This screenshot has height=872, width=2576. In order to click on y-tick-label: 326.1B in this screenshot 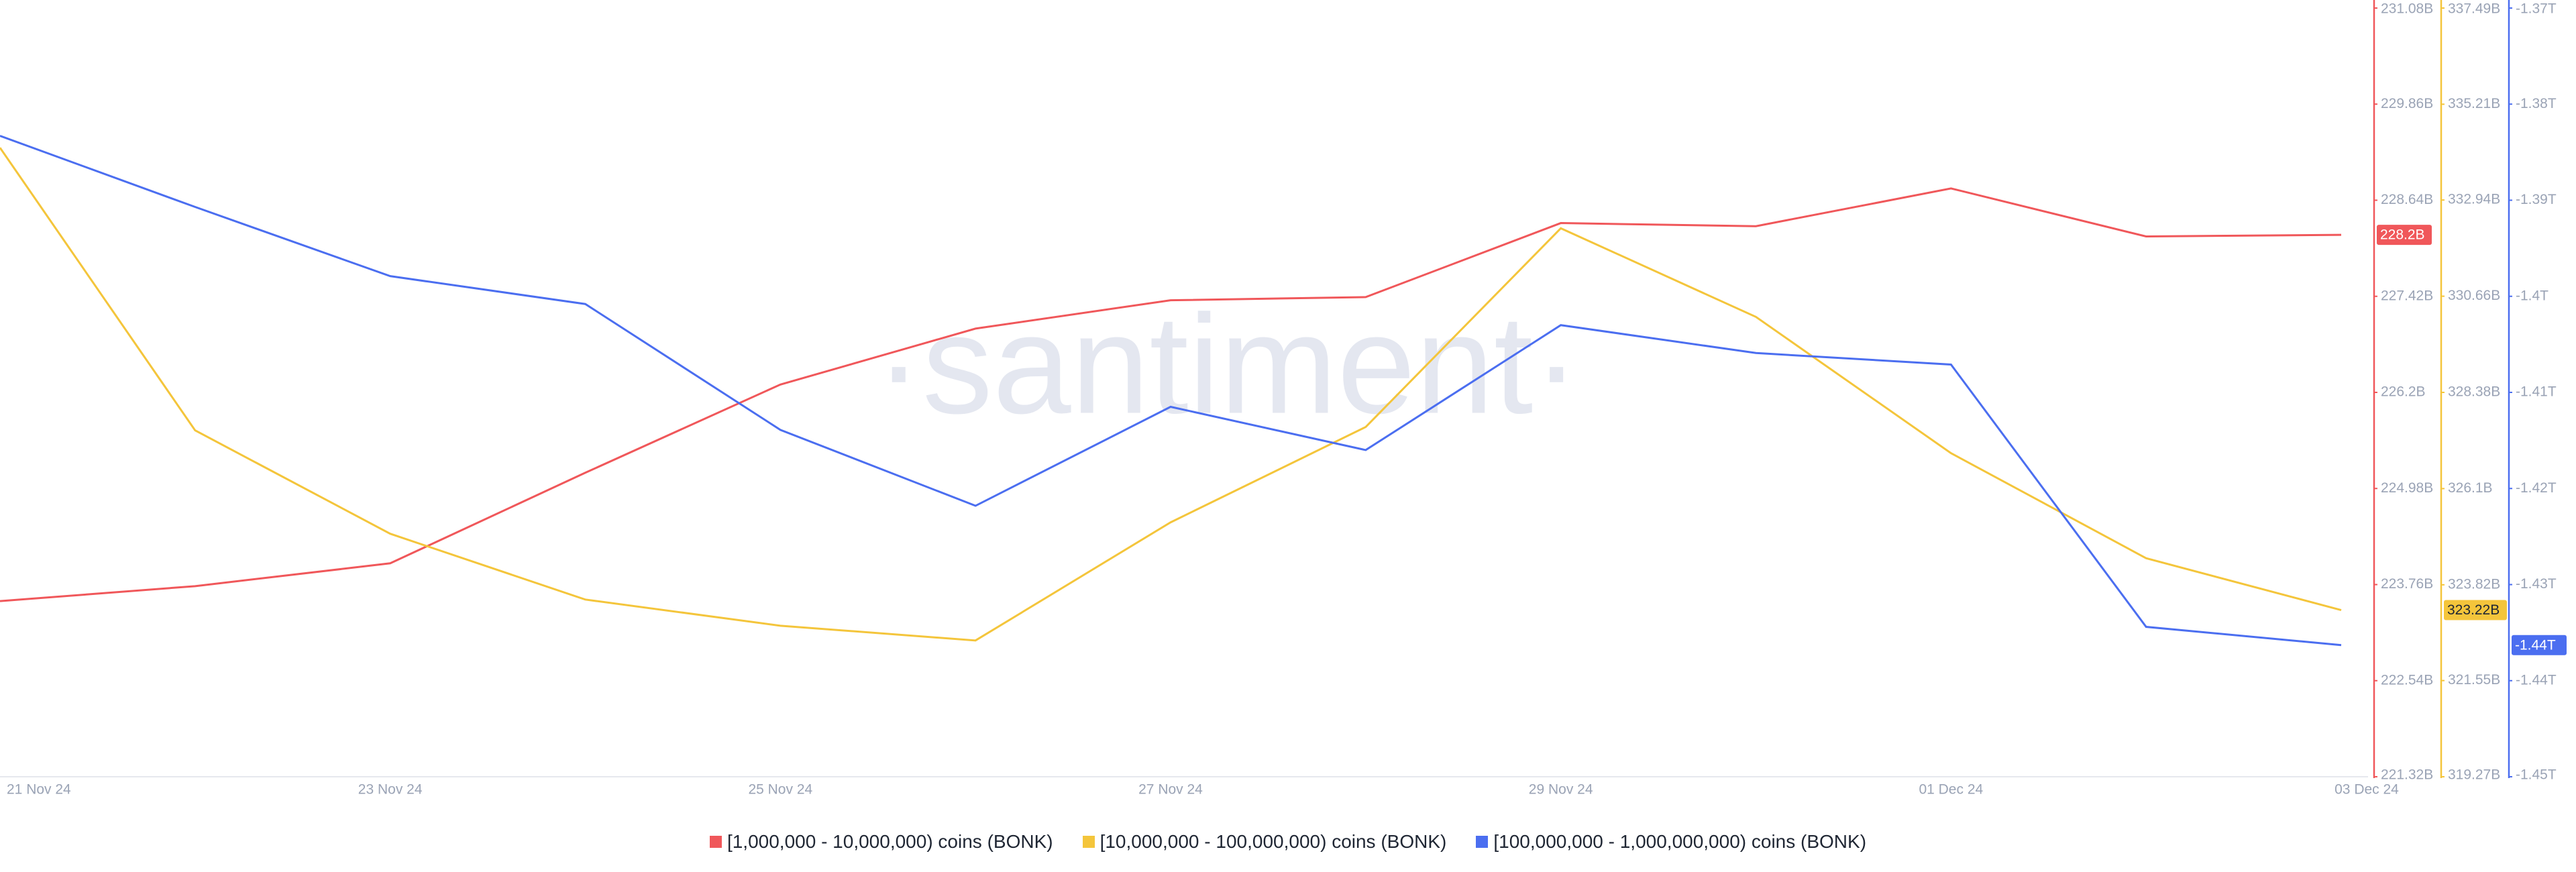, I will do `click(2470, 488)`.